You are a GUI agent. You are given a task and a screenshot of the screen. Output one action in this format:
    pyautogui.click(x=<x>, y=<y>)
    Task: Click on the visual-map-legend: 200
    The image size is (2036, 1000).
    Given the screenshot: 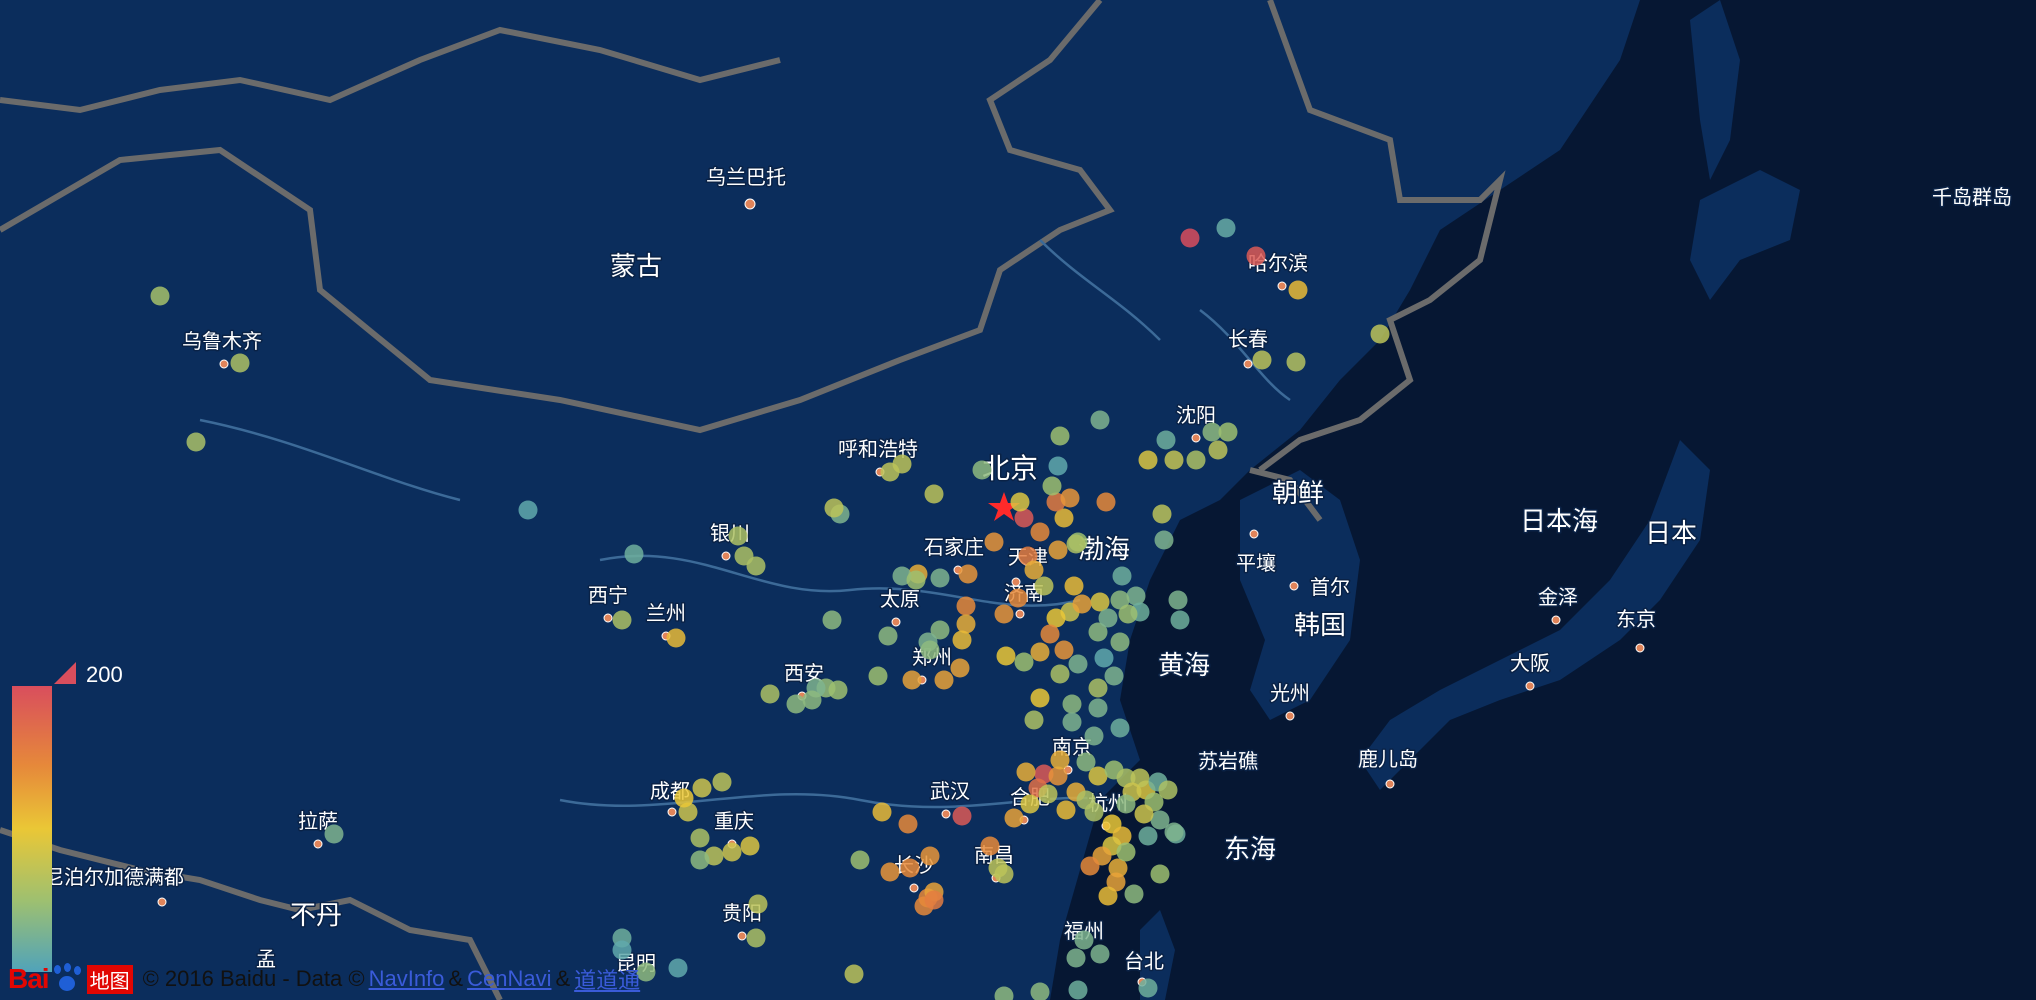 What is the action you would take?
    pyautogui.click(x=72, y=817)
    